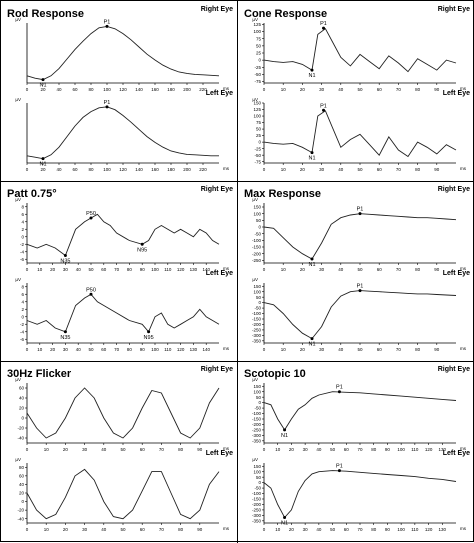 Image resolution: width=474 pixels, height=543 pixels. I want to click on x-unit: ms, so click(226, 88).